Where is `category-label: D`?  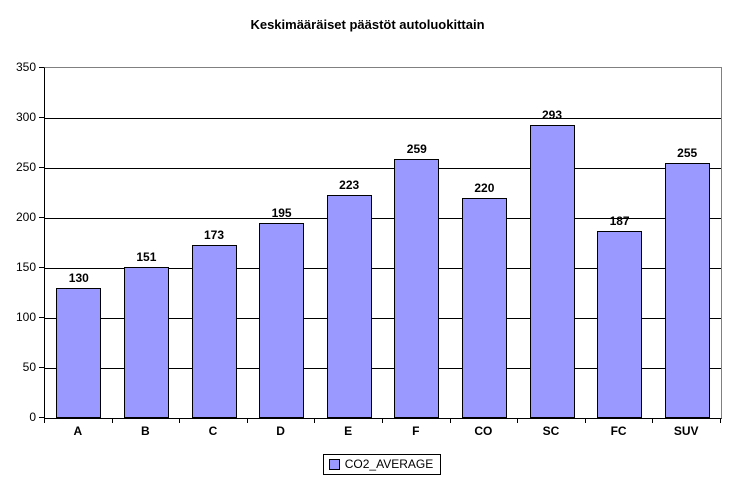
category-label: D is located at coordinates (280, 431).